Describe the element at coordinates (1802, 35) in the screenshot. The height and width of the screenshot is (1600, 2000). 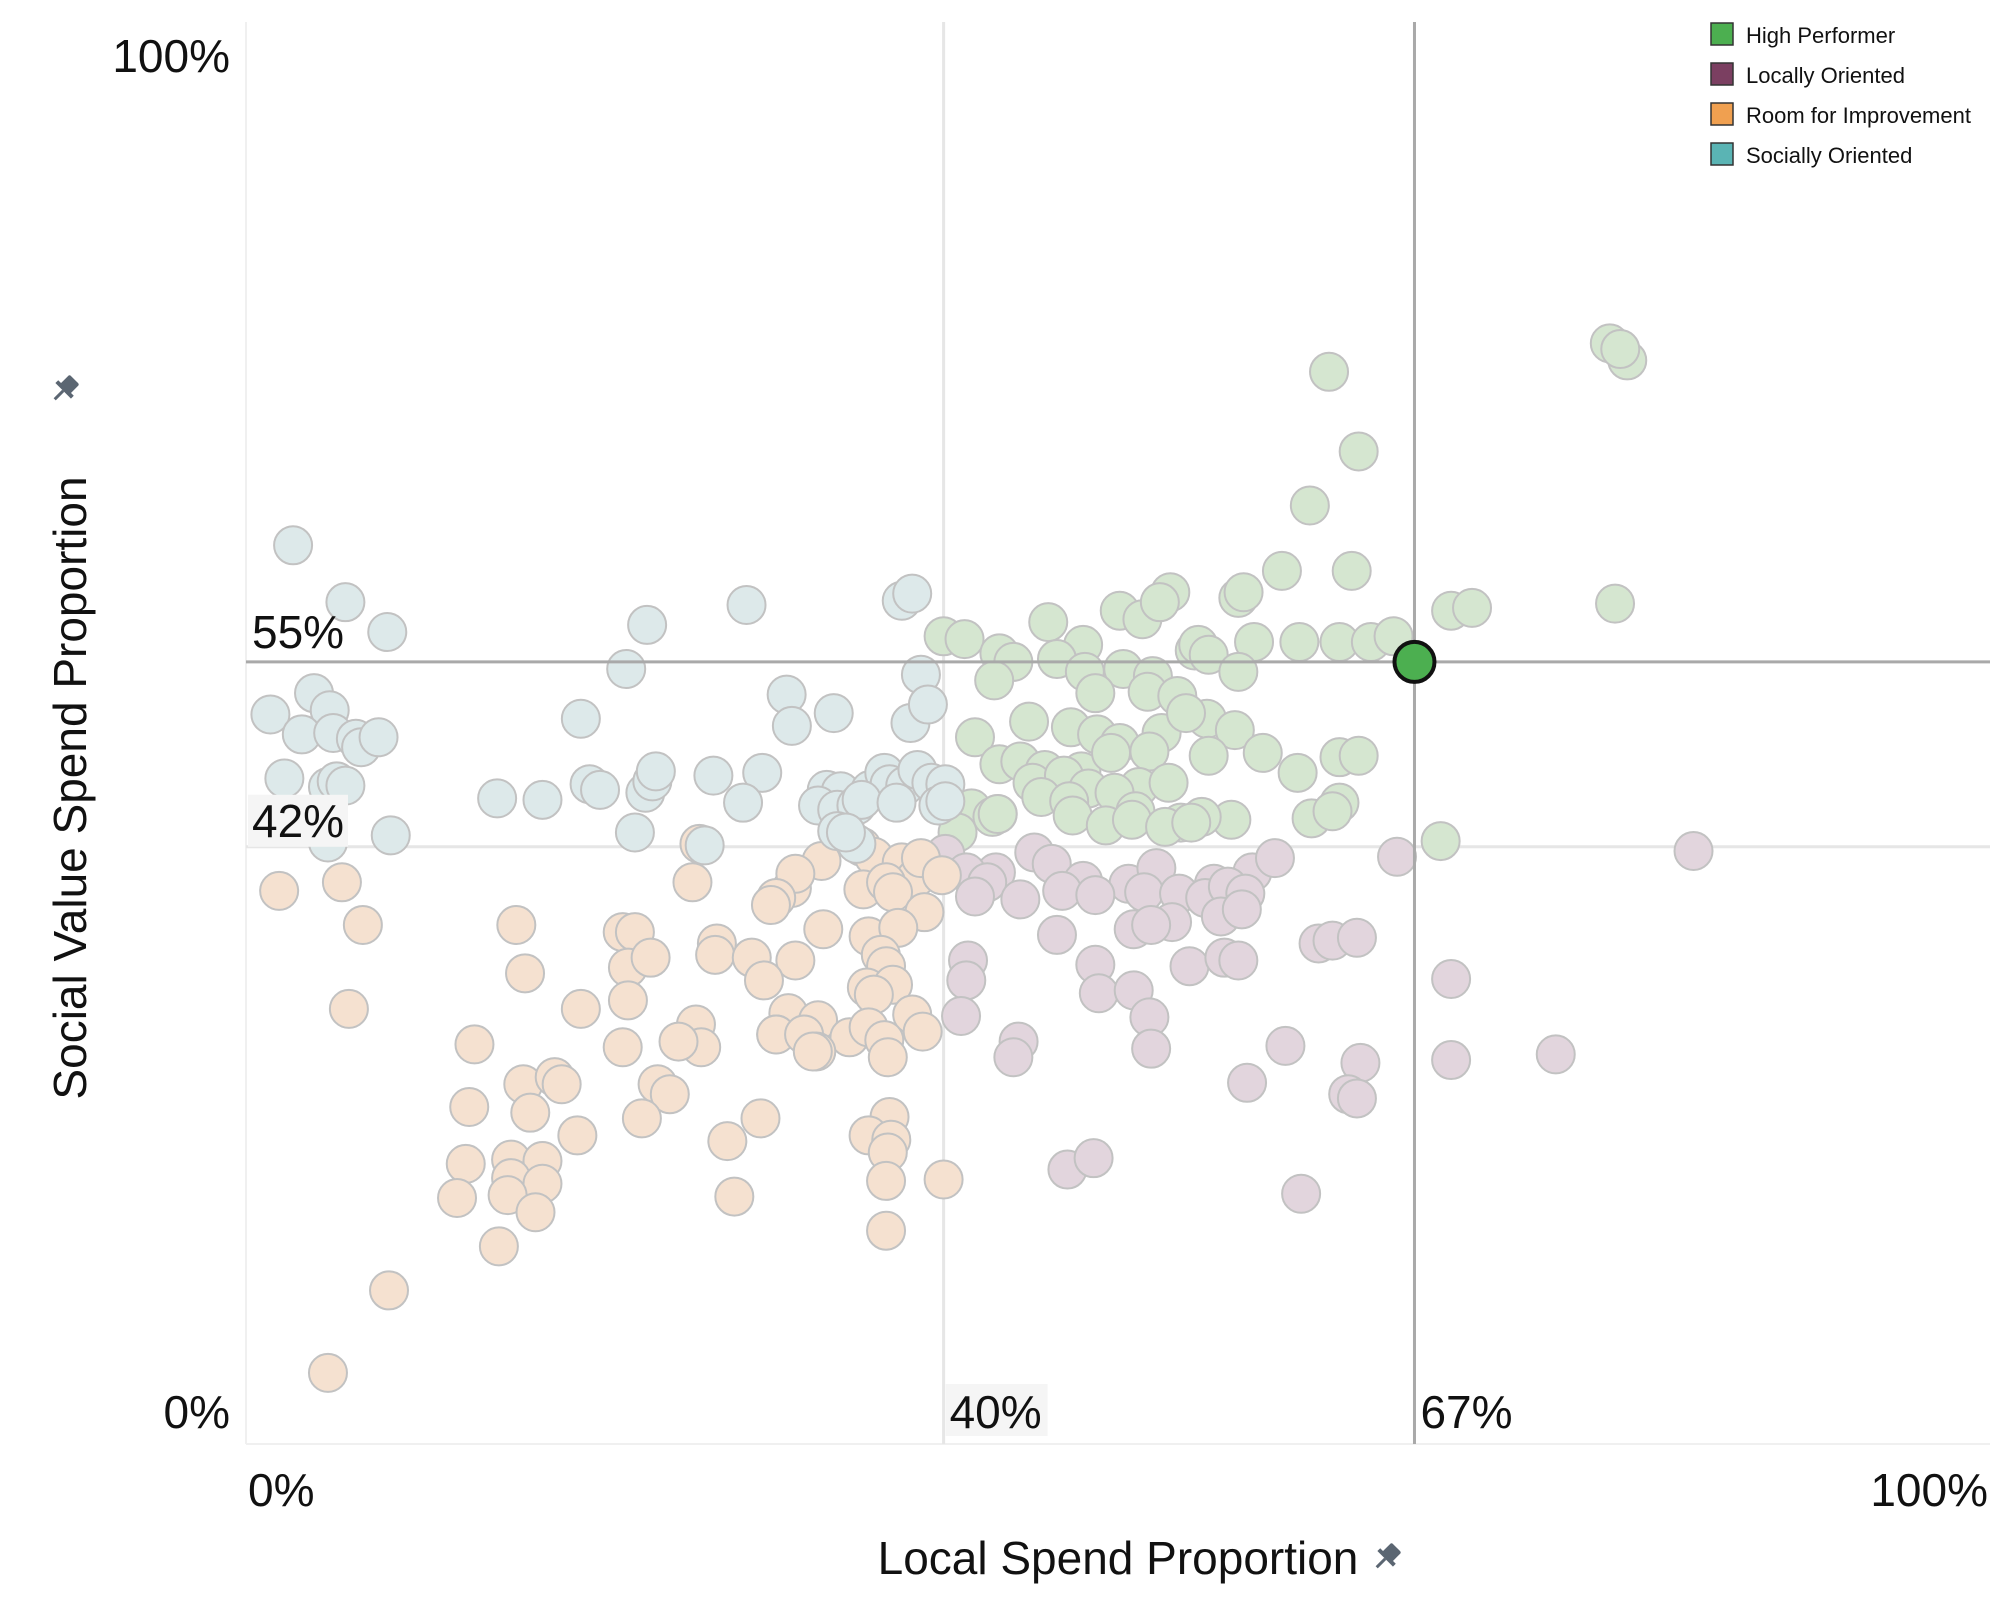
I see `legend-item-high-performer: High Performer` at that location.